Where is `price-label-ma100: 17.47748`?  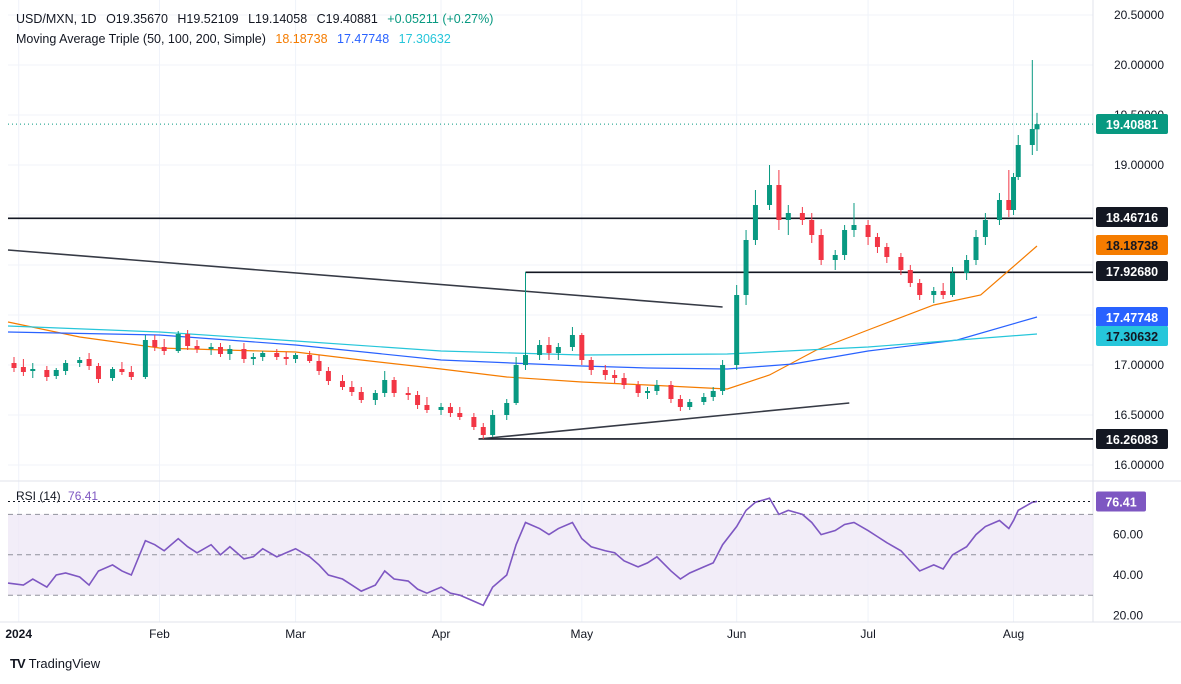
price-label-ma100: 17.47748 is located at coordinates (1132, 317).